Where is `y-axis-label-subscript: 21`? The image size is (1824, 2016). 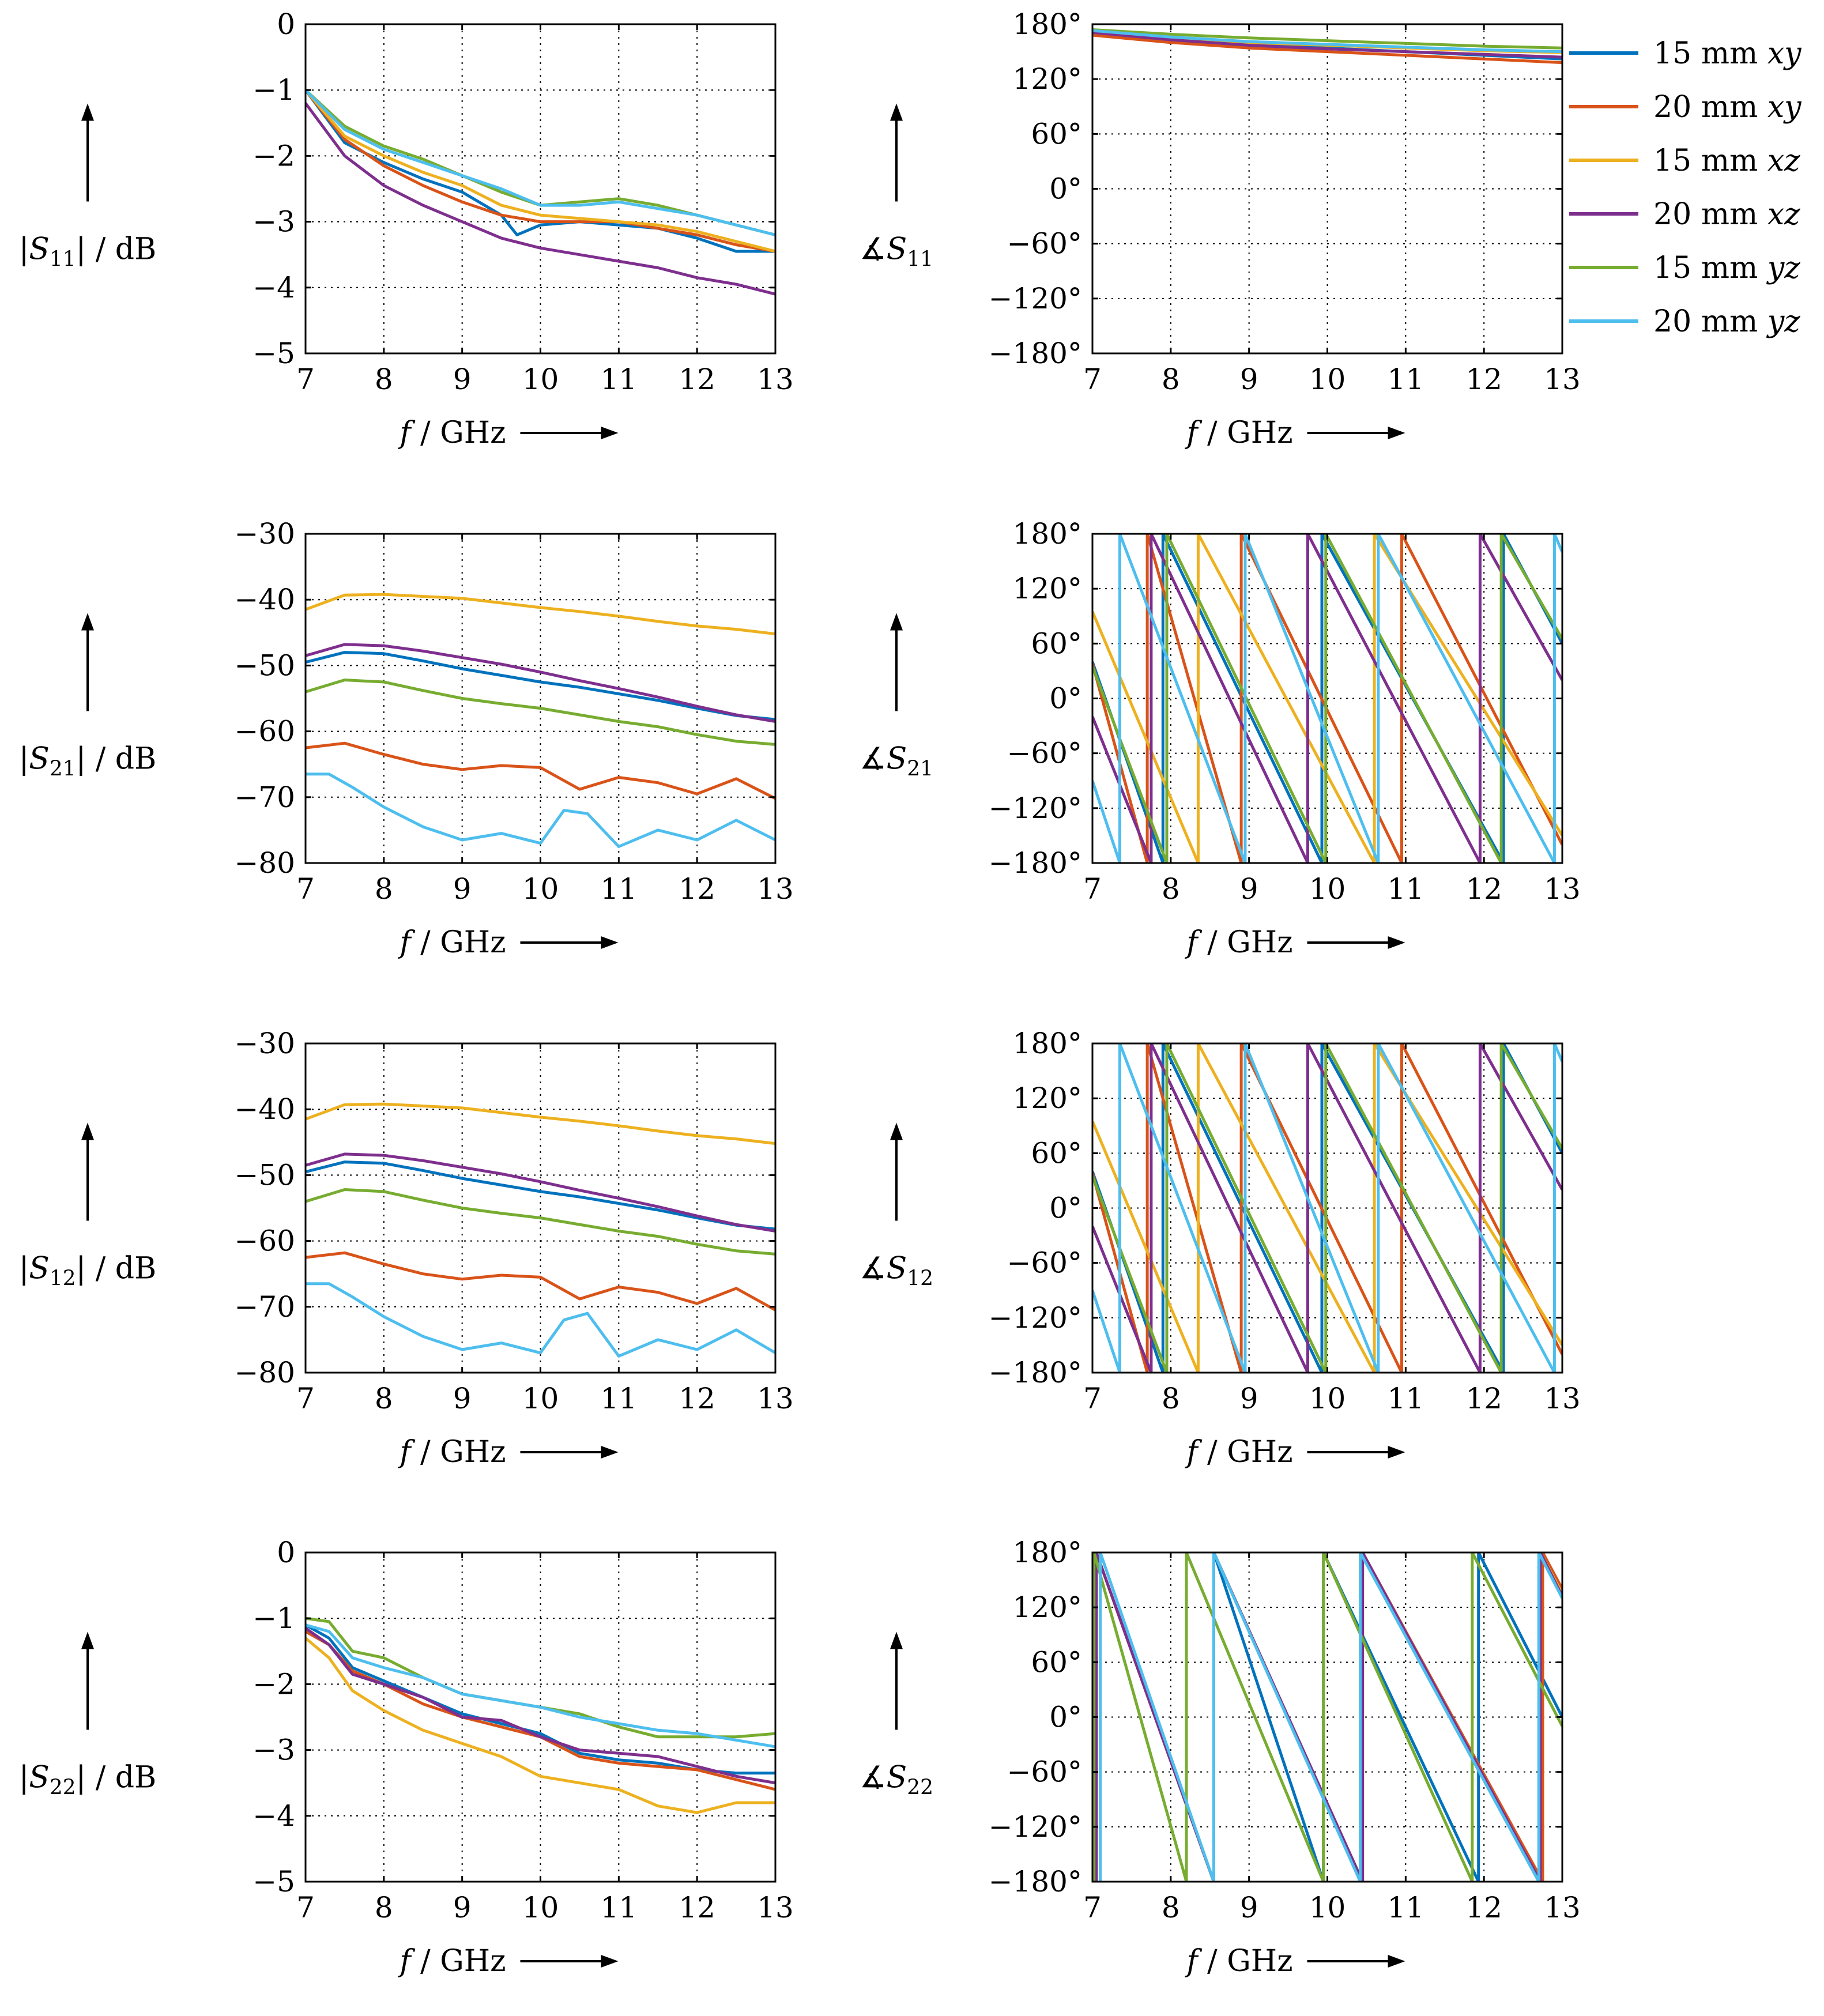 y-axis-label-subscript: 21 is located at coordinates (920, 769).